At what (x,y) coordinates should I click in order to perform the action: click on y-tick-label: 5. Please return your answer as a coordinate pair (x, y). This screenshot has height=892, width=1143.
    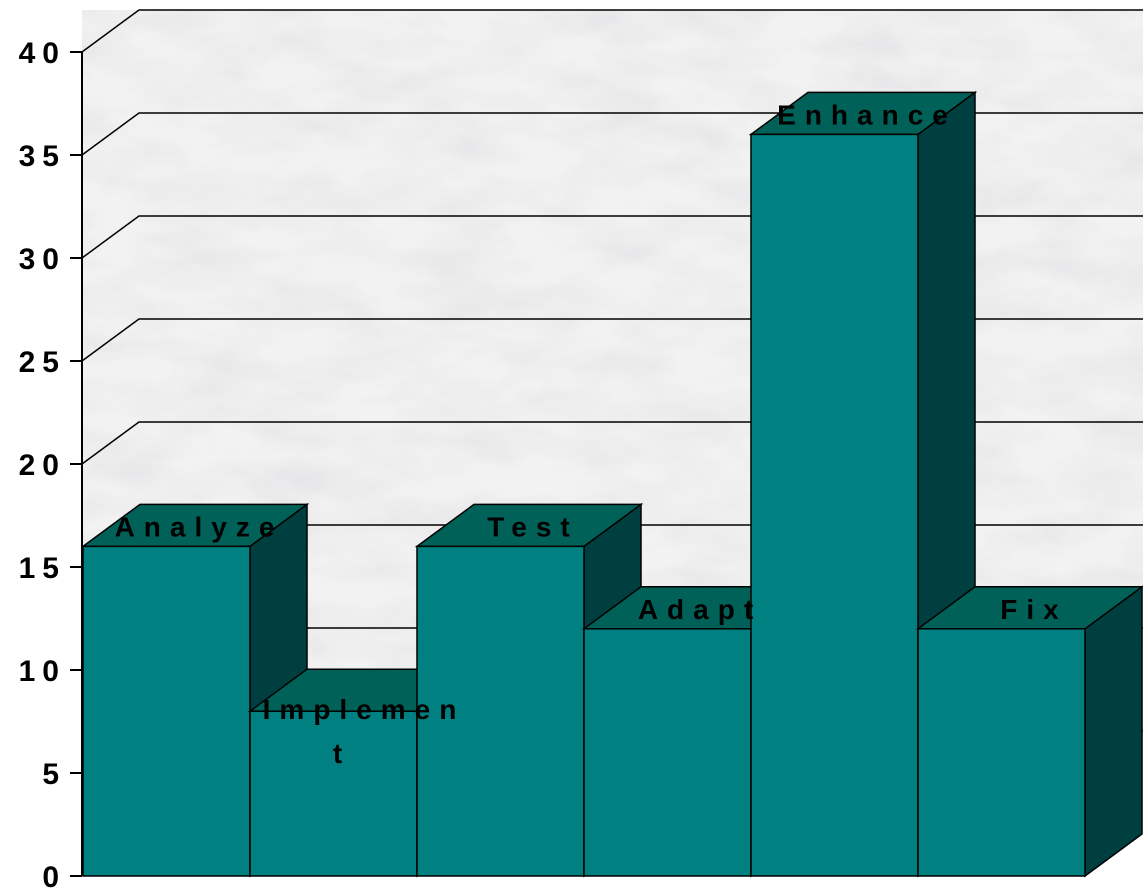
    Looking at the image, I should click on (54, 774).